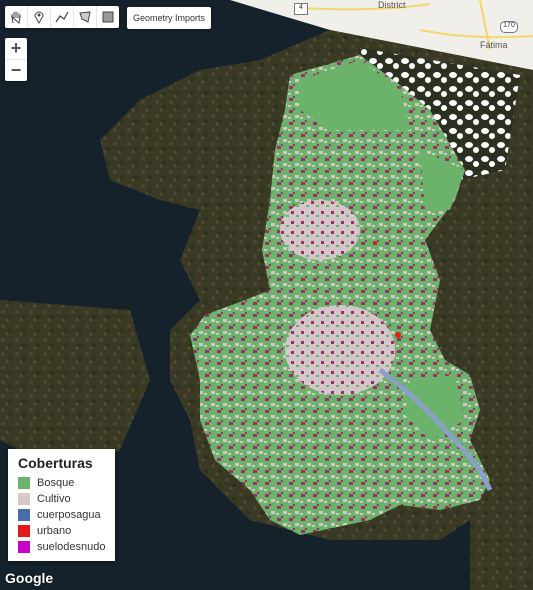 Image resolution: width=533 pixels, height=590 pixels. I want to click on legend-item: cuerposagua, so click(61, 515).